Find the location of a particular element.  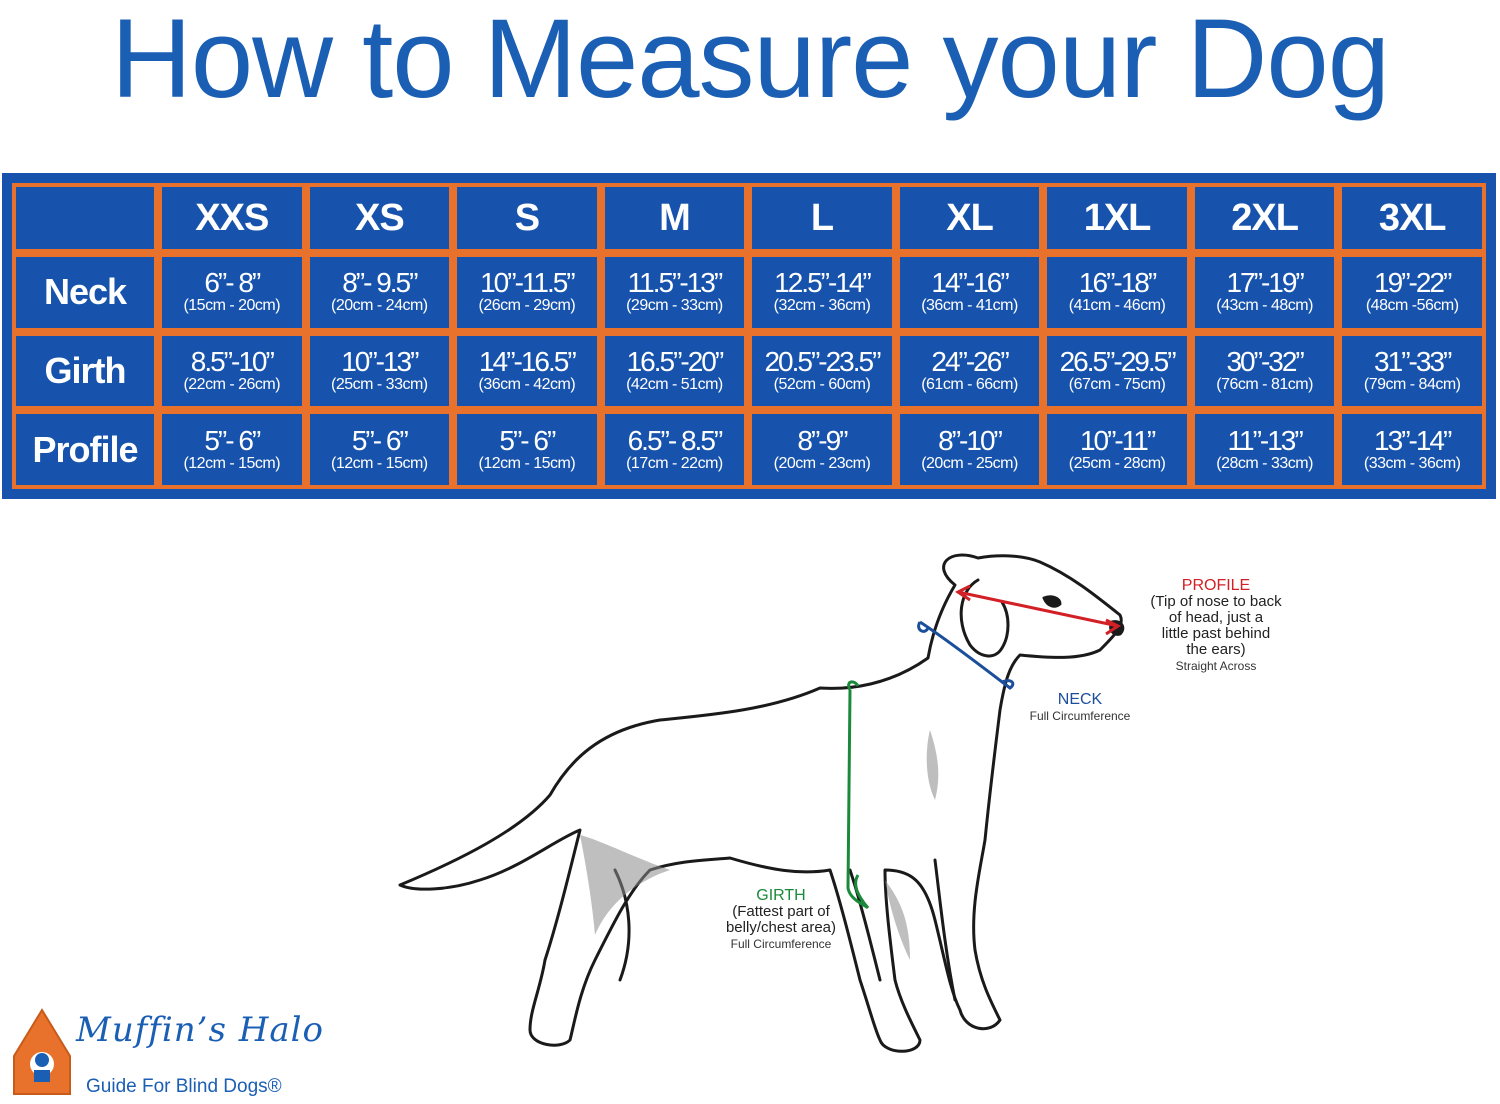

inch-range: 10”-11” is located at coordinates (1117, 440).